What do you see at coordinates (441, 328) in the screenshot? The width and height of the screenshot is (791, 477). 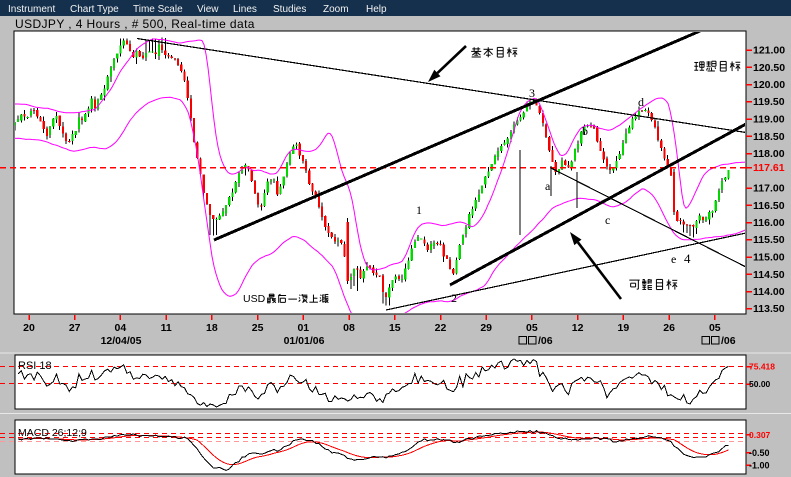 I see `svg-text: 22` at bounding box center [441, 328].